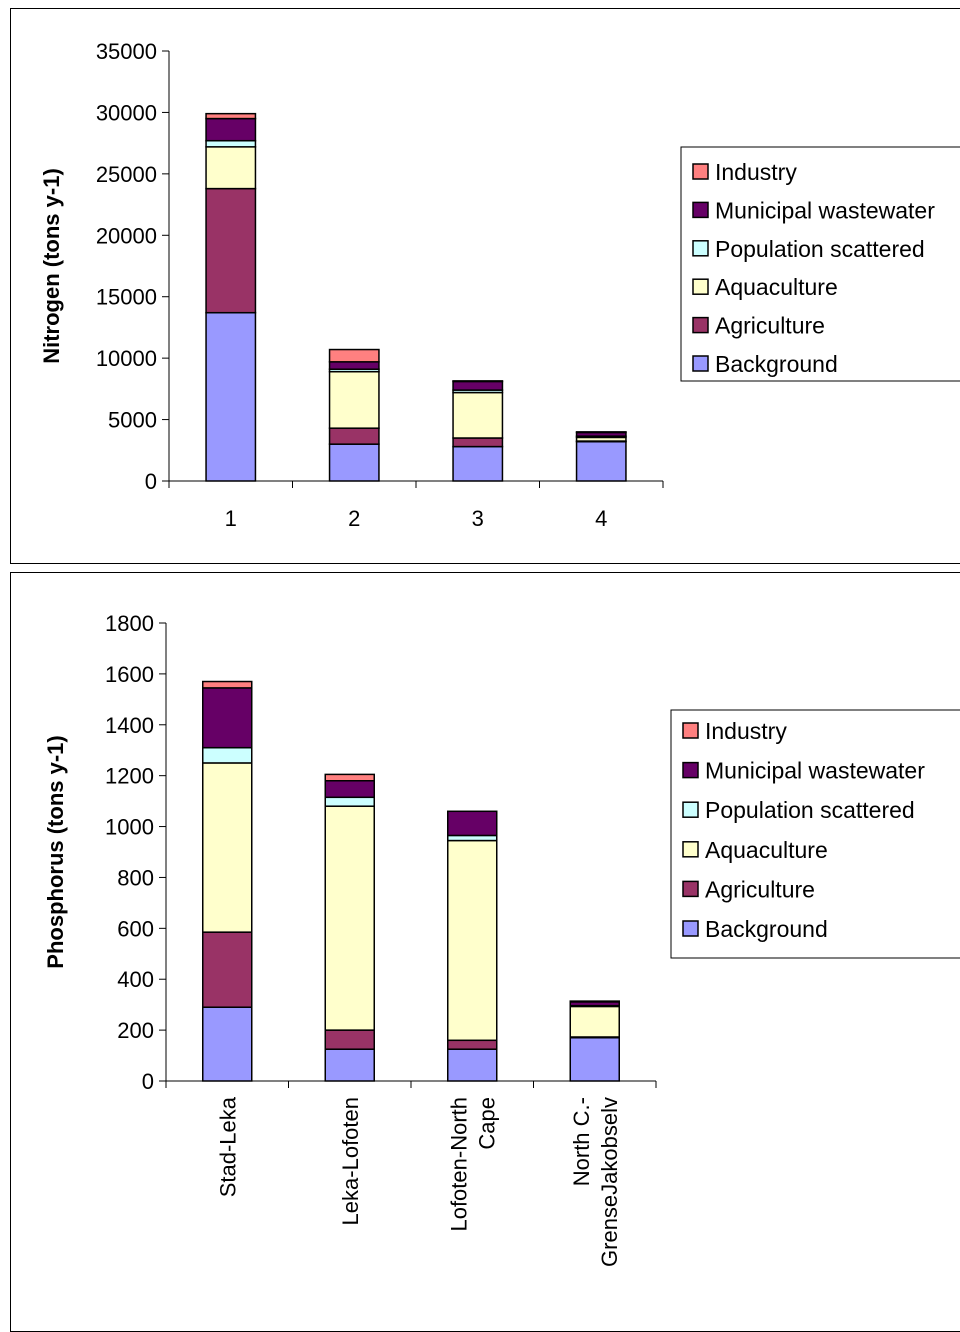 This screenshot has height=1332, width=960. Describe the element at coordinates (55, 851) in the screenshot. I see `y-axis-title: Phosphorus (tons y-1)` at that location.